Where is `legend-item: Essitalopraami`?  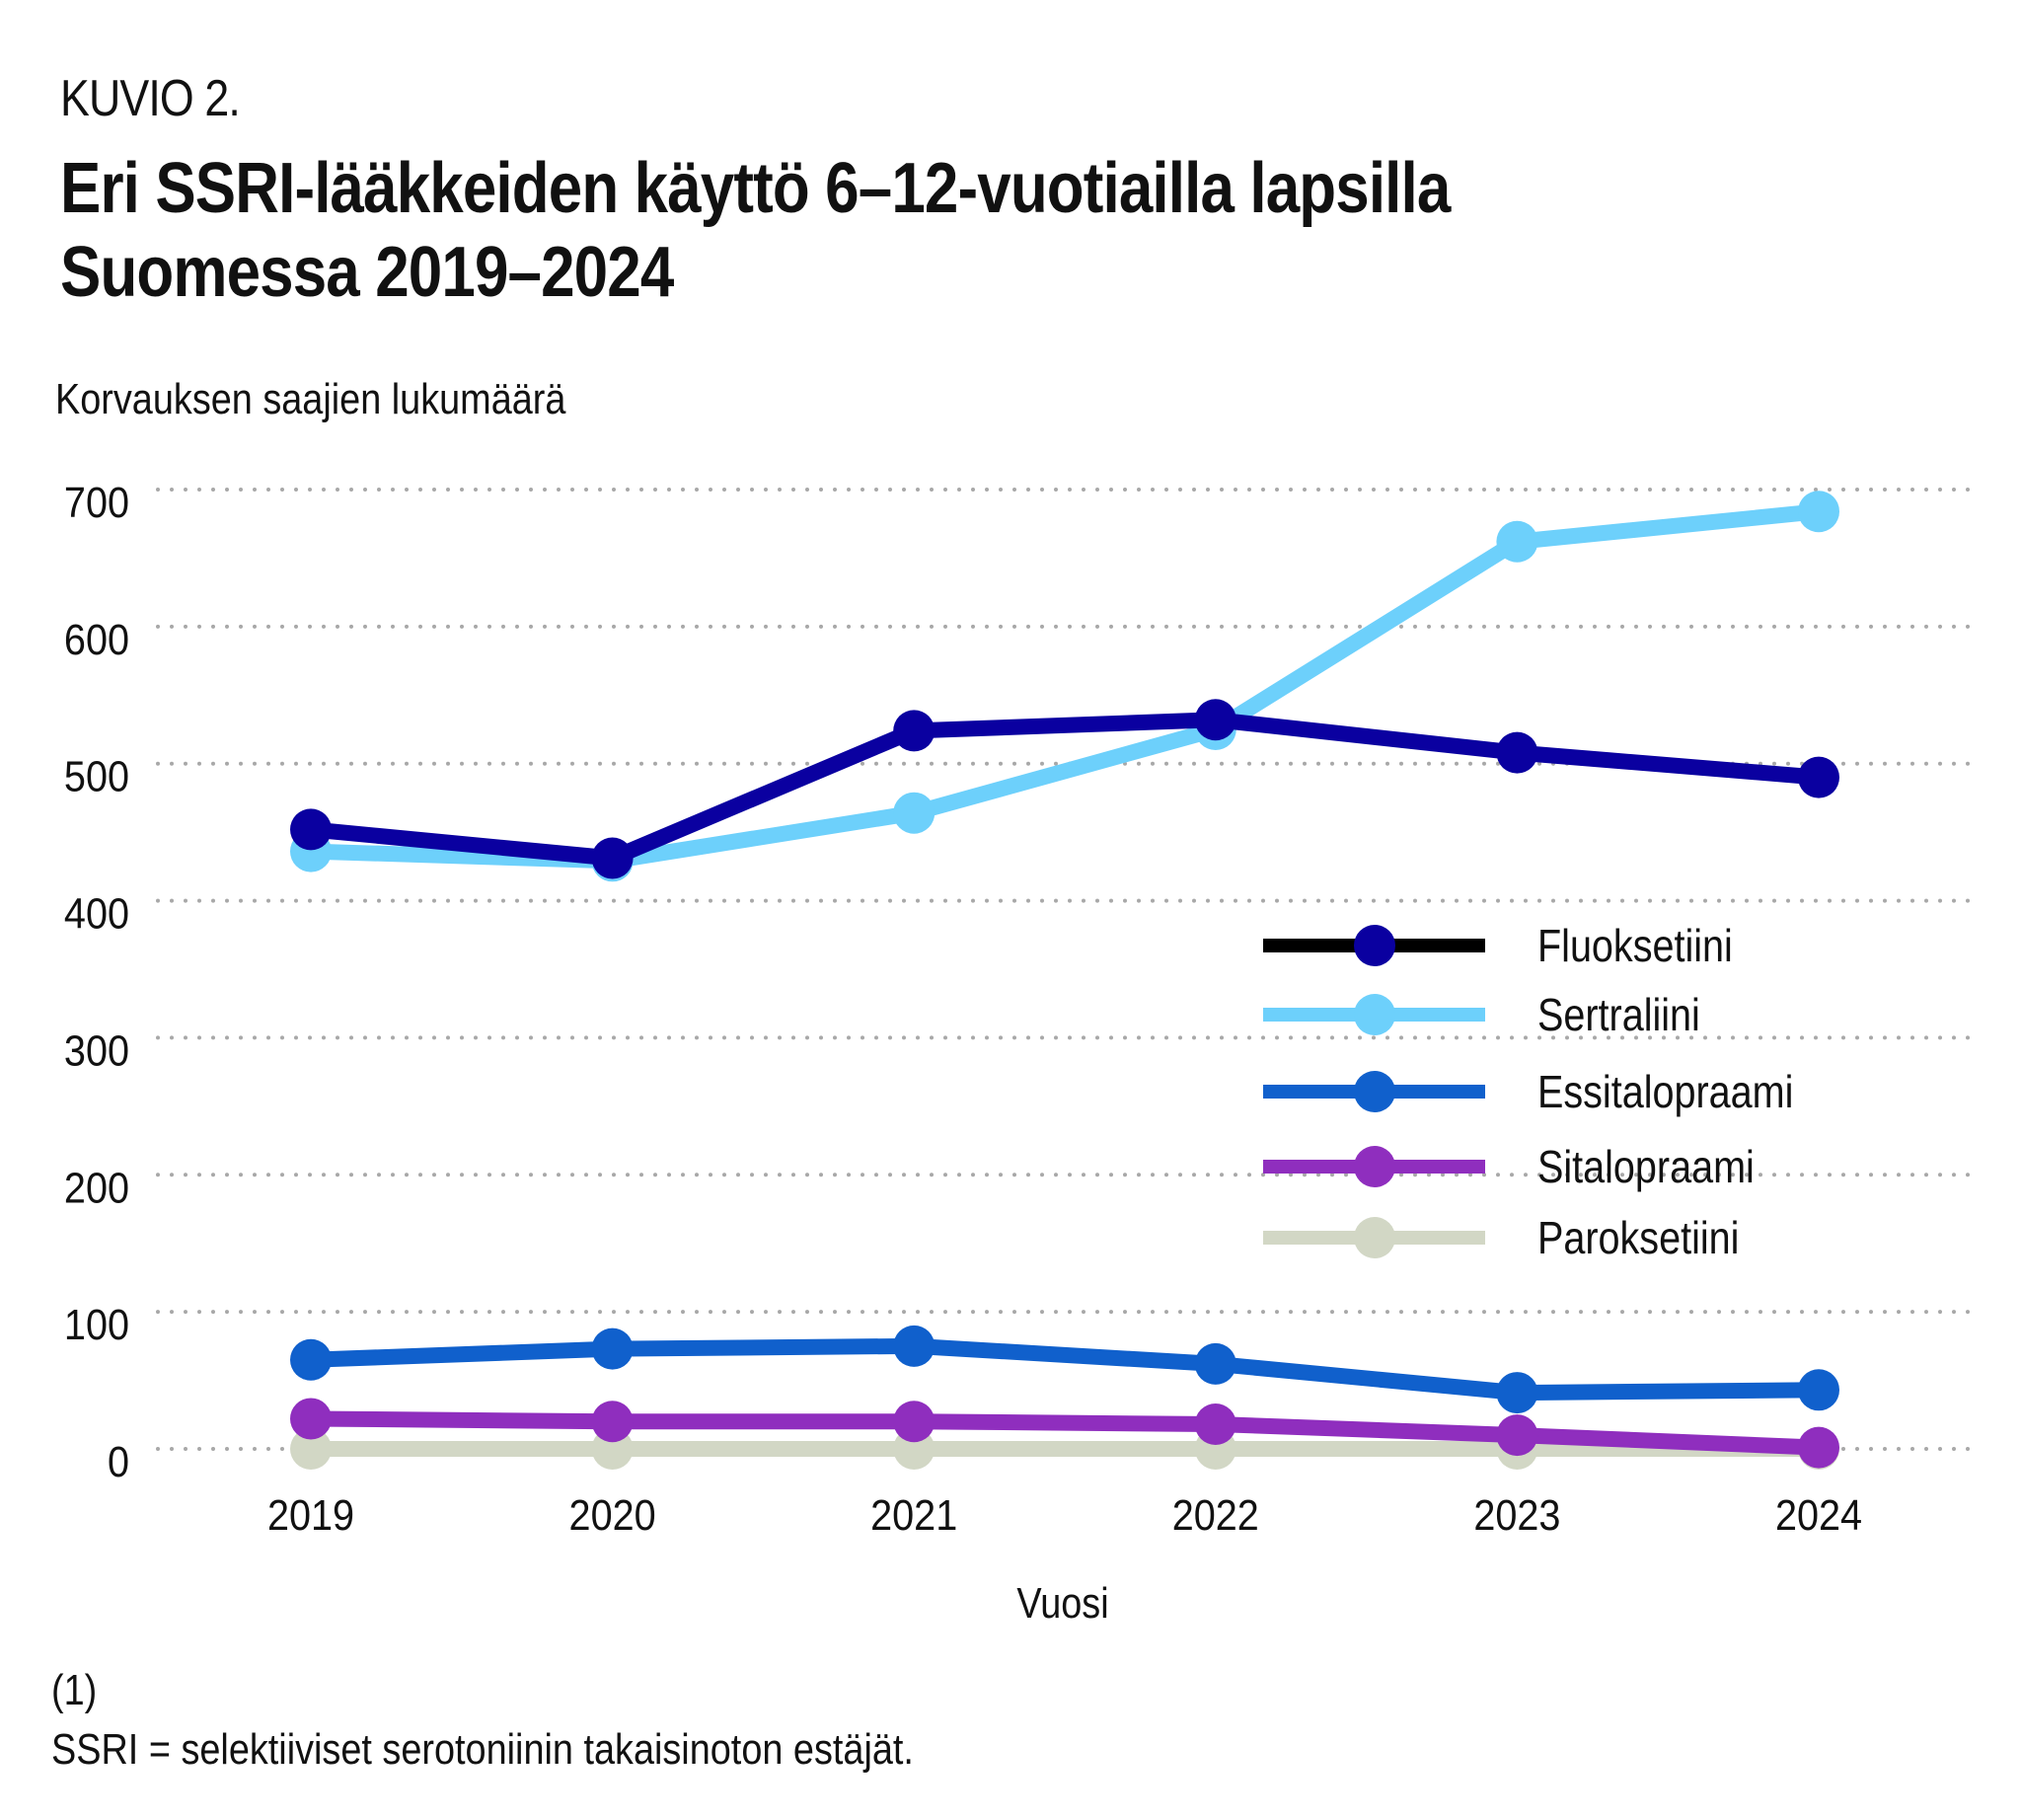 legend-item: Essitalopraami is located at coordinates (1528, 1092).